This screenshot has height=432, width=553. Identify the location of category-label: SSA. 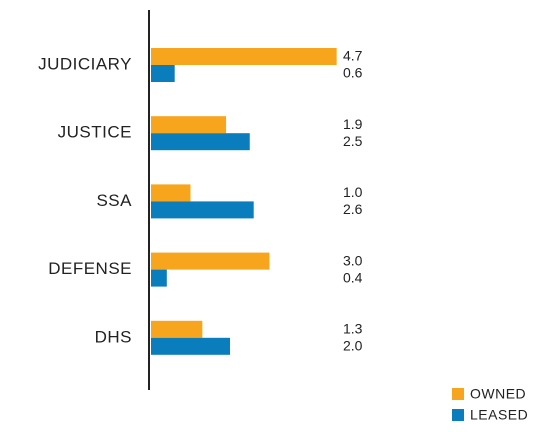
(114, 200).